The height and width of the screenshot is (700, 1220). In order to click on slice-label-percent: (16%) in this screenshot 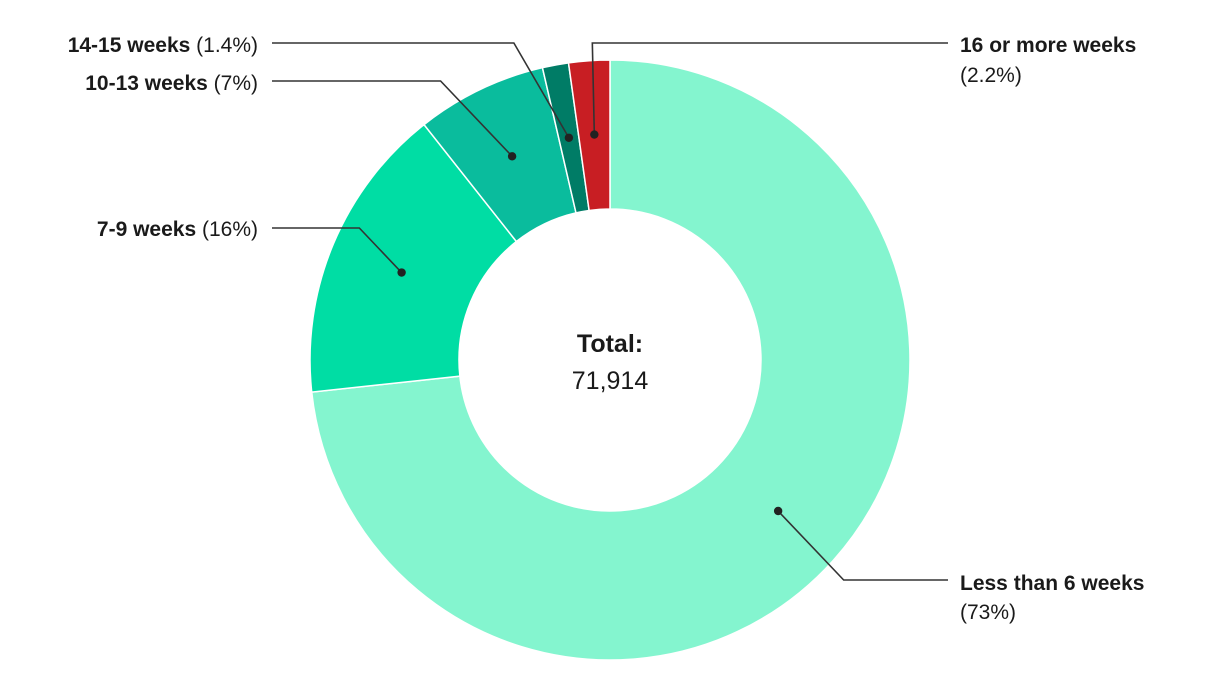, I will do `click(230, 229)`.